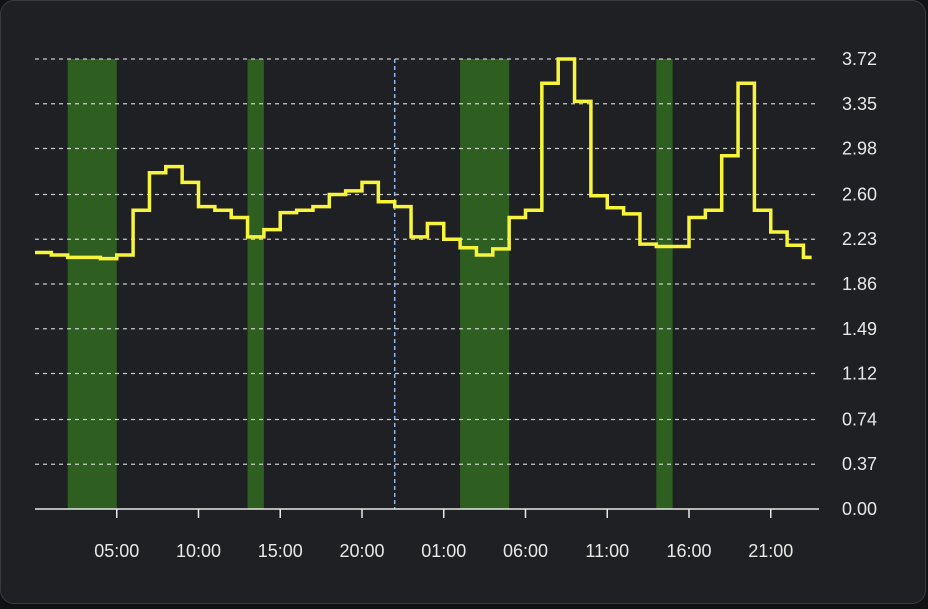  Describe the element at coordinates (116, 551) in the screenshot. I see `x-tick-label-0: 05:00` at that location.